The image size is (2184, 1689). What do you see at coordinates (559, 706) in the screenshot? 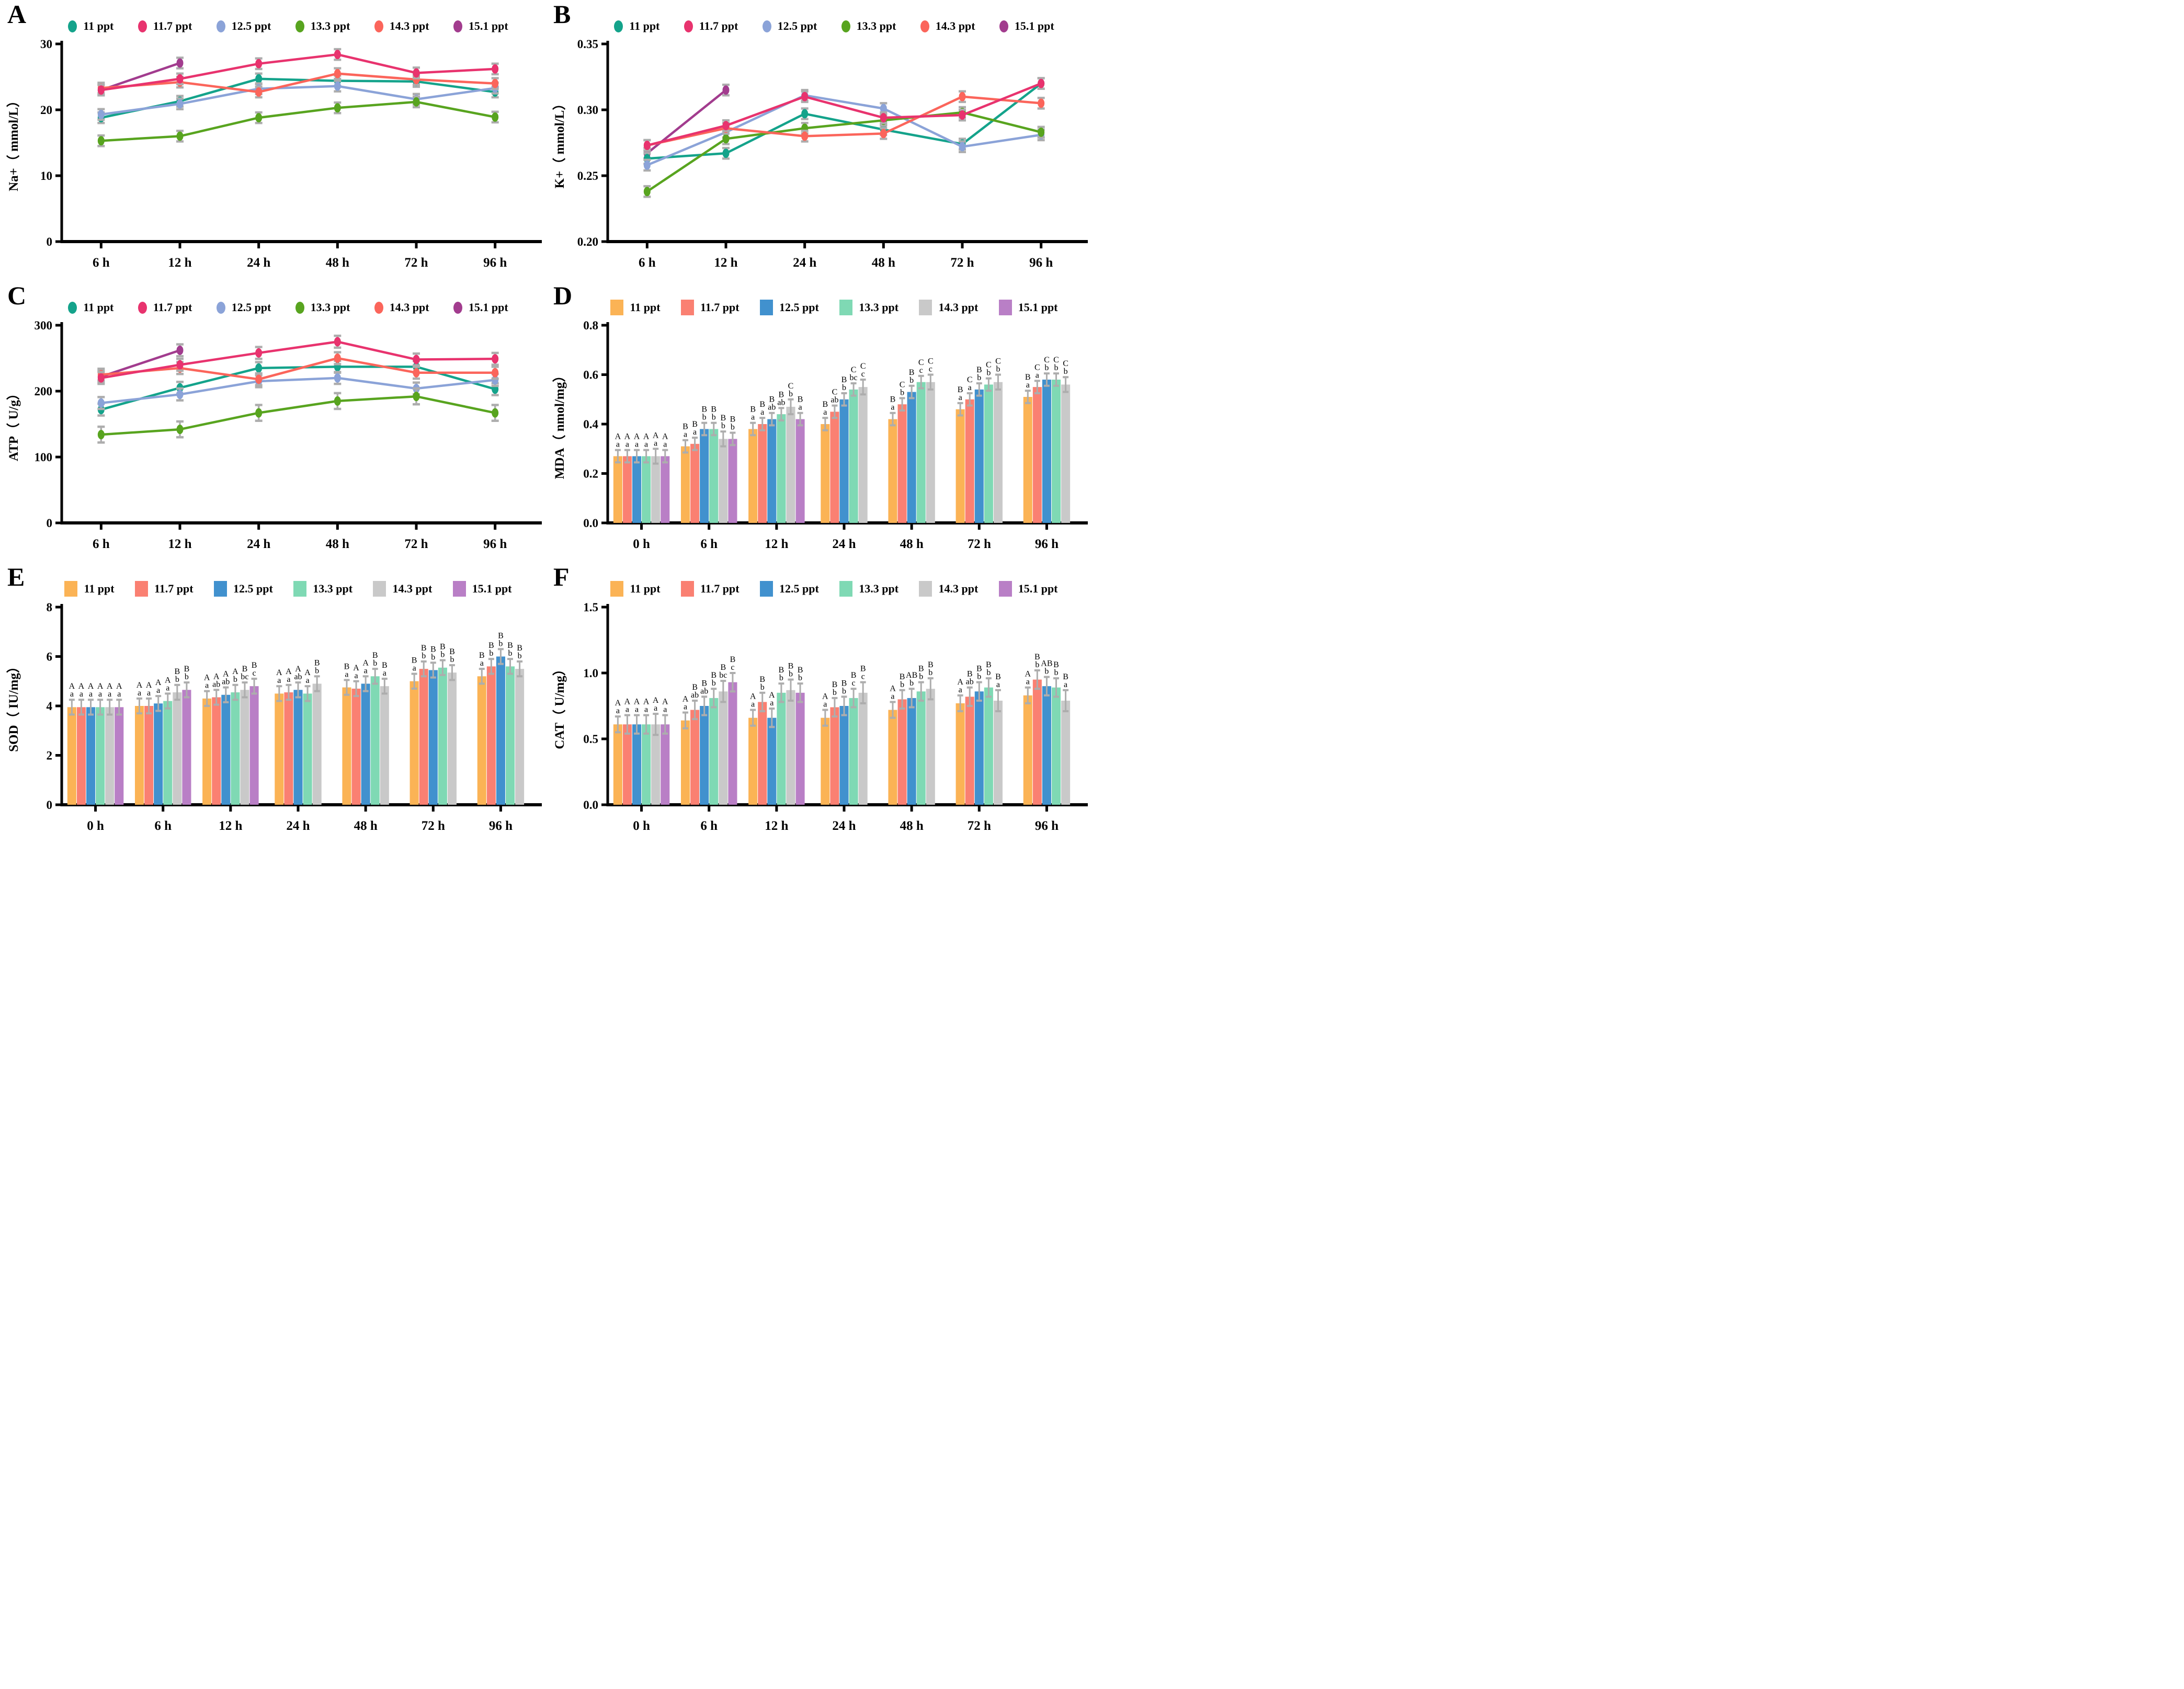
I see `y-axis-label: CAT（ U/mg）` at bounding box center [559, 706].